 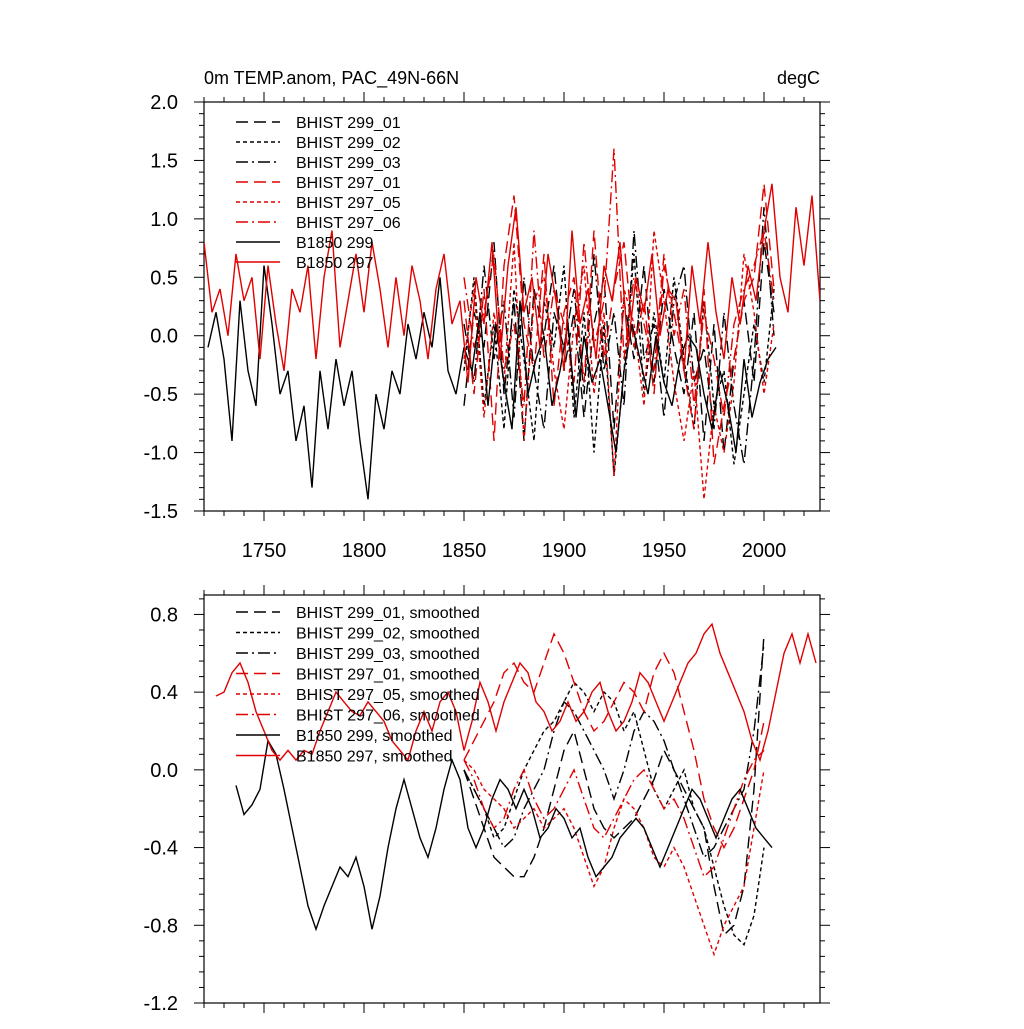 What do you see at coordinates (164, 278) in the screenshot?
I see `y-tick-label: 0.5` at bounding box center [164, 278].